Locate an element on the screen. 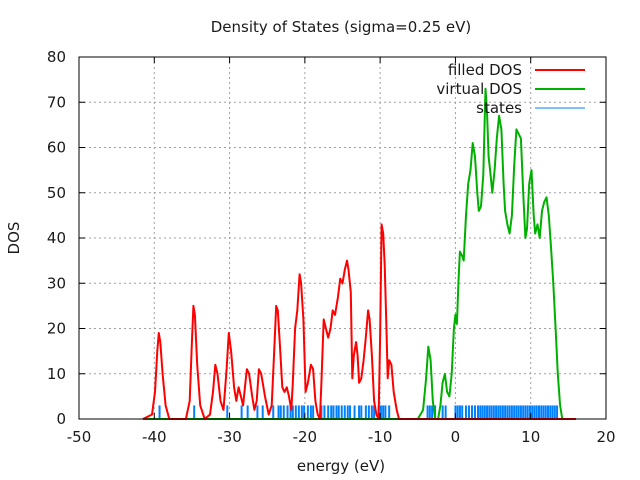  y-tick-label: 70 is located at coordinates (56, 102).